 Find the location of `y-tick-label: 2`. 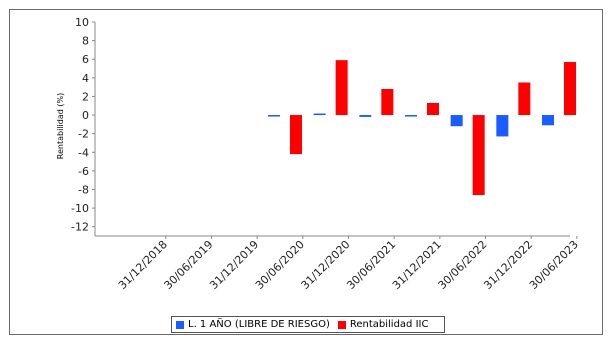

y-tick-label: 2 is located at coordinates (85, 96).